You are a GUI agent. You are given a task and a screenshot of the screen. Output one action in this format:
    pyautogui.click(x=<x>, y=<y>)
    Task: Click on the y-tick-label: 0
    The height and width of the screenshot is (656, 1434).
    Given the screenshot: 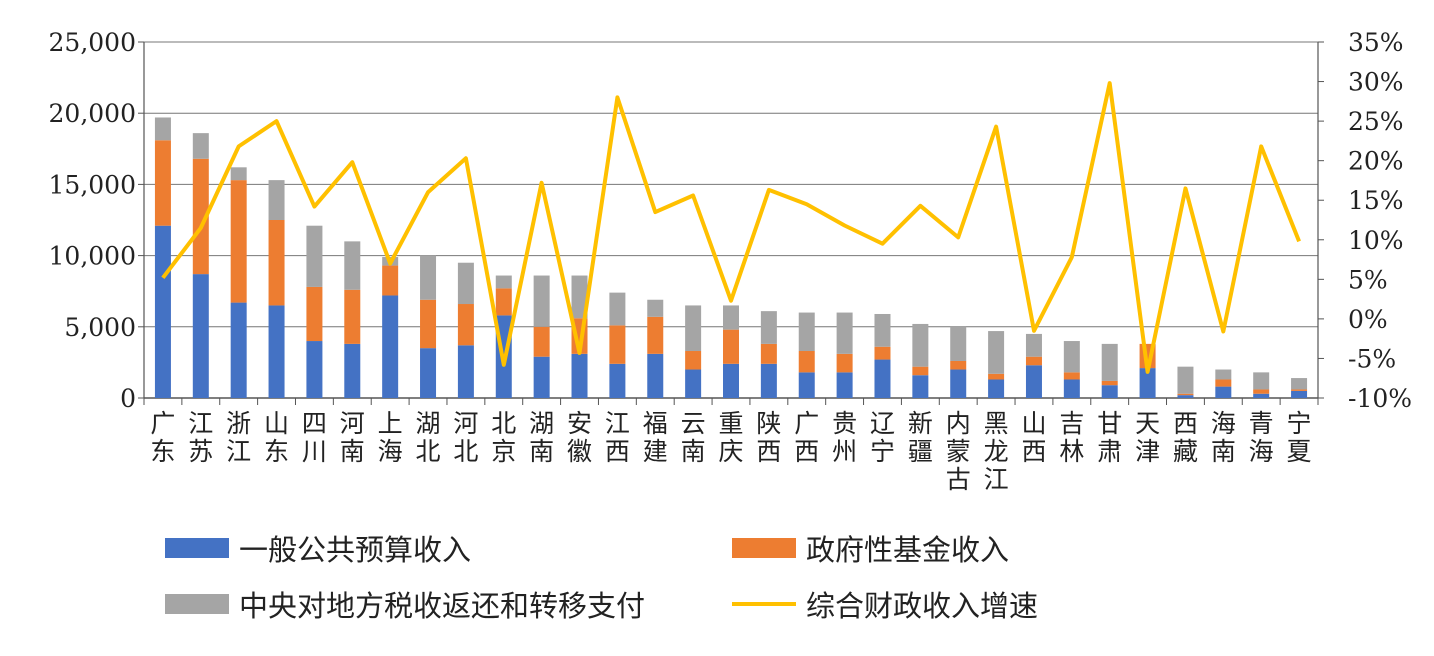 What is the action you would take?
    pyautogui.click(x=128, y=398)
    